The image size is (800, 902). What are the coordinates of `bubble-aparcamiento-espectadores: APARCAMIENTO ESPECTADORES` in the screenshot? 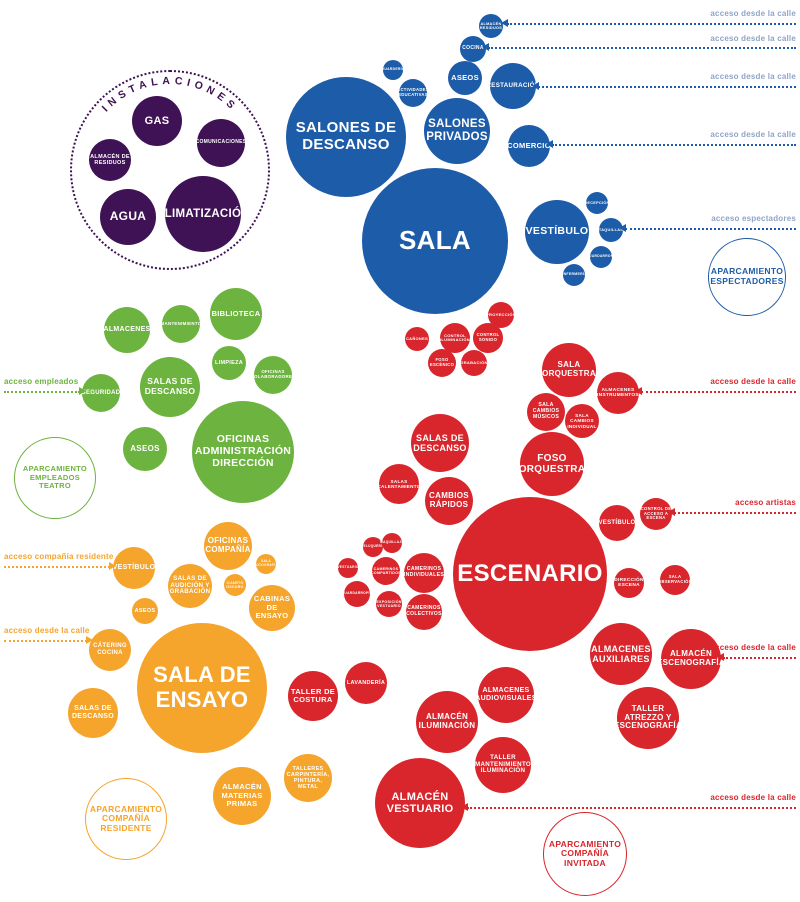 It's located at (747, 277).